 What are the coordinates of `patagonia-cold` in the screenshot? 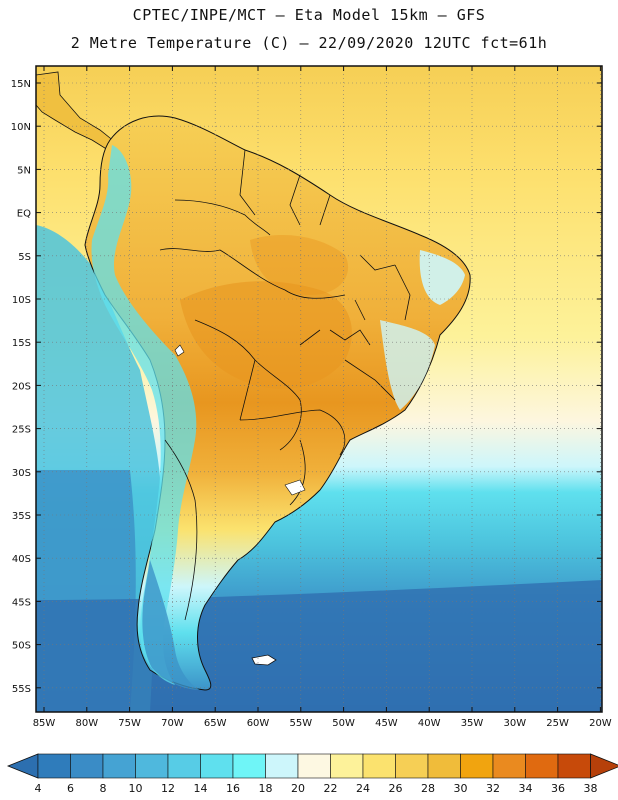 It's located at (171, 625).